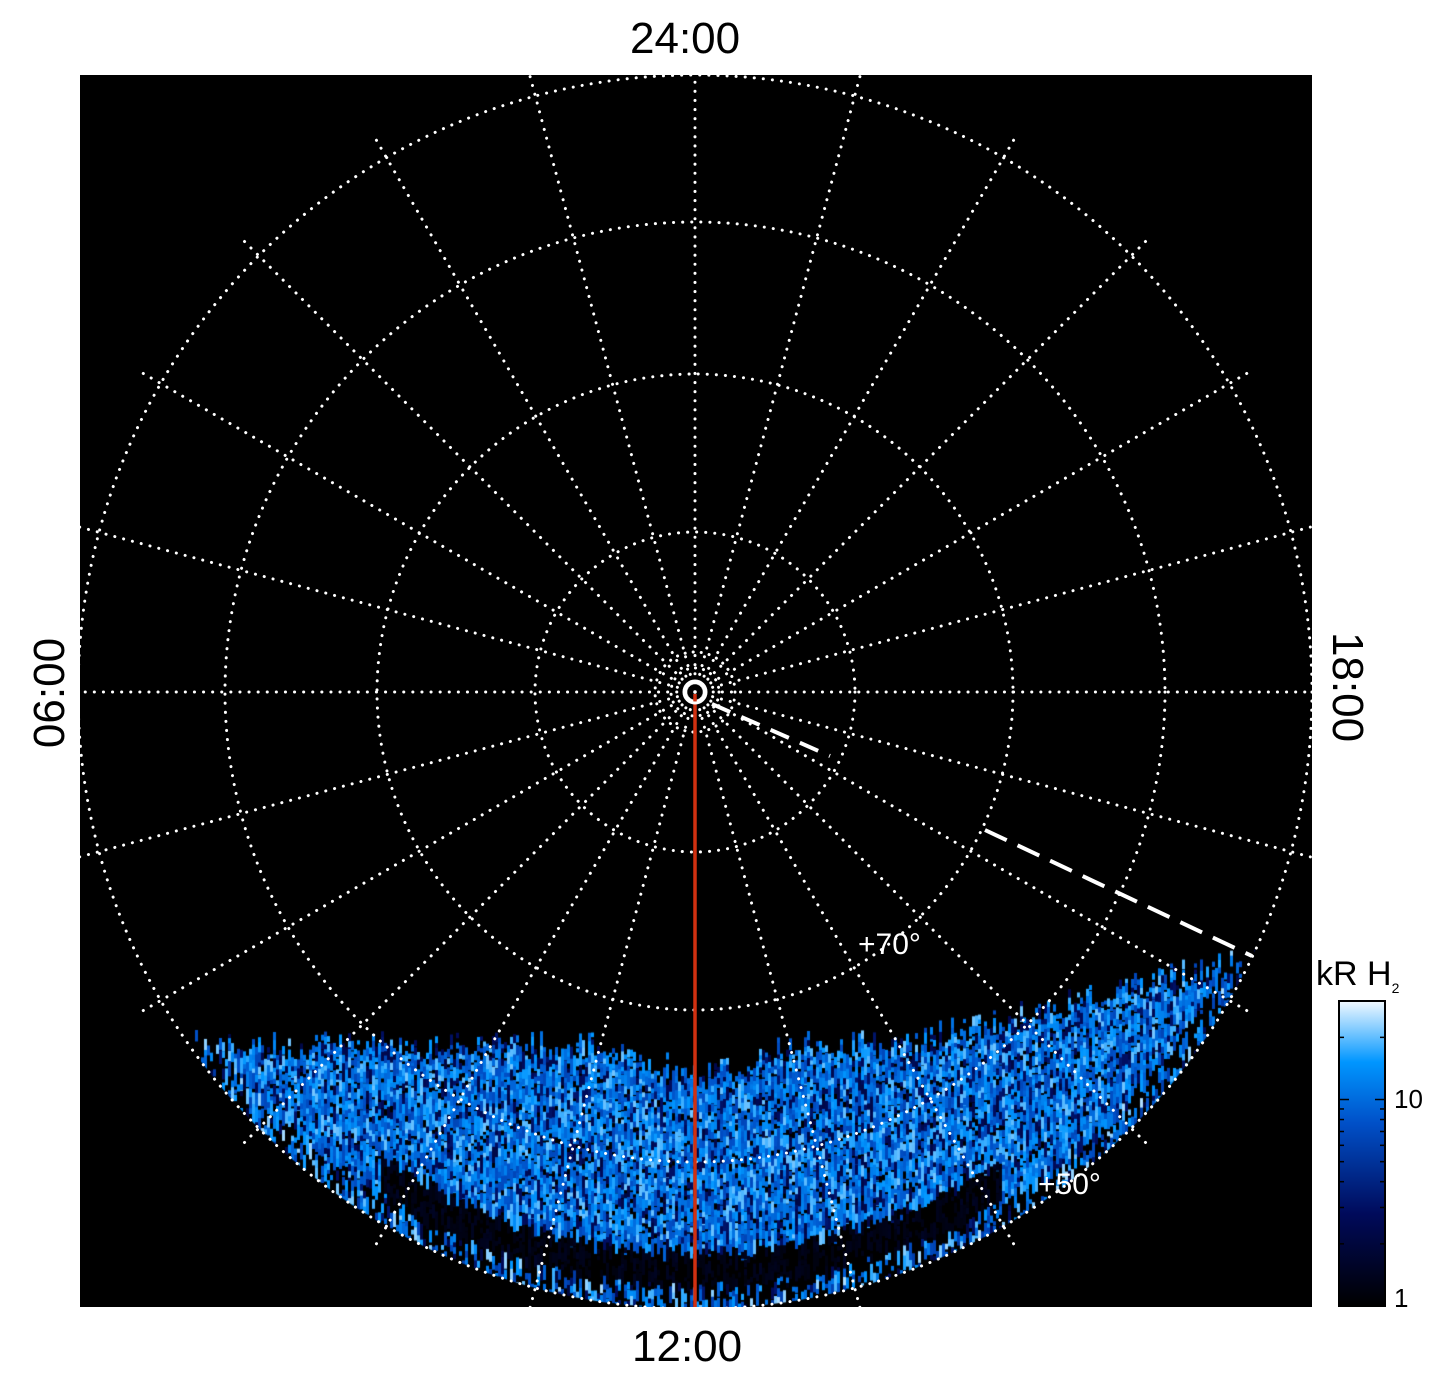 The height and width of the screenshot is (1384, 1447). Describe the element at coordinates (687, 1346) in the screenshot. I see `lt-label-bottom: 12:00` at that location.